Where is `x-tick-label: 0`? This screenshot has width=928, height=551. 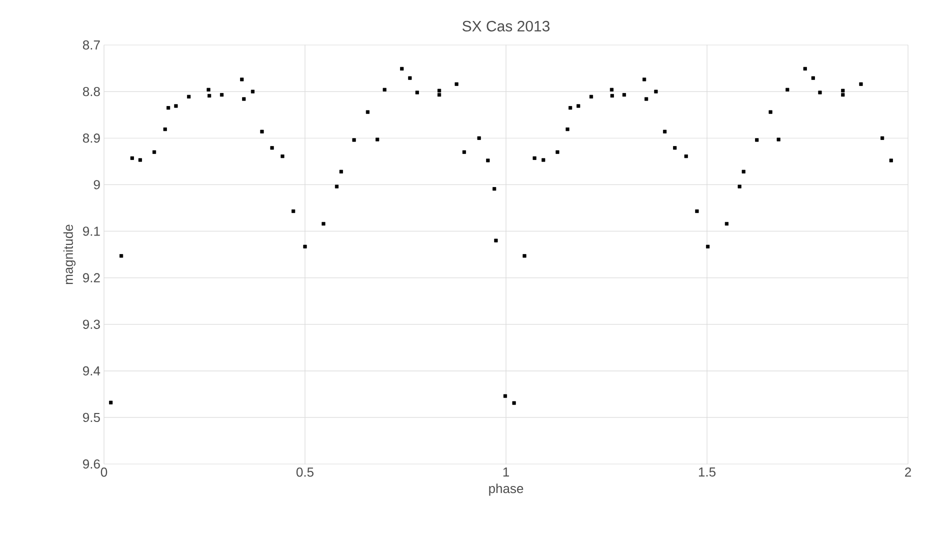
x-tick-label: 0 is located at coordinates (104, 472).